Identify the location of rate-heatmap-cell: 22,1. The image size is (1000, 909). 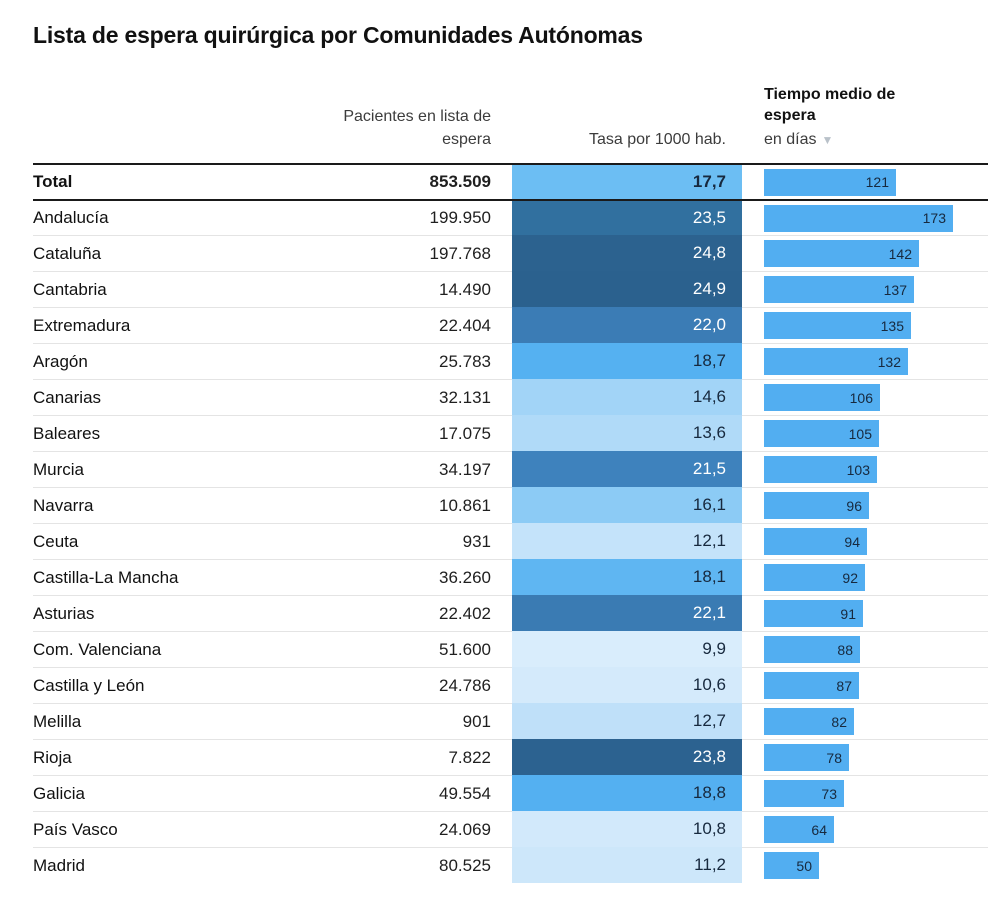
(627, 613).